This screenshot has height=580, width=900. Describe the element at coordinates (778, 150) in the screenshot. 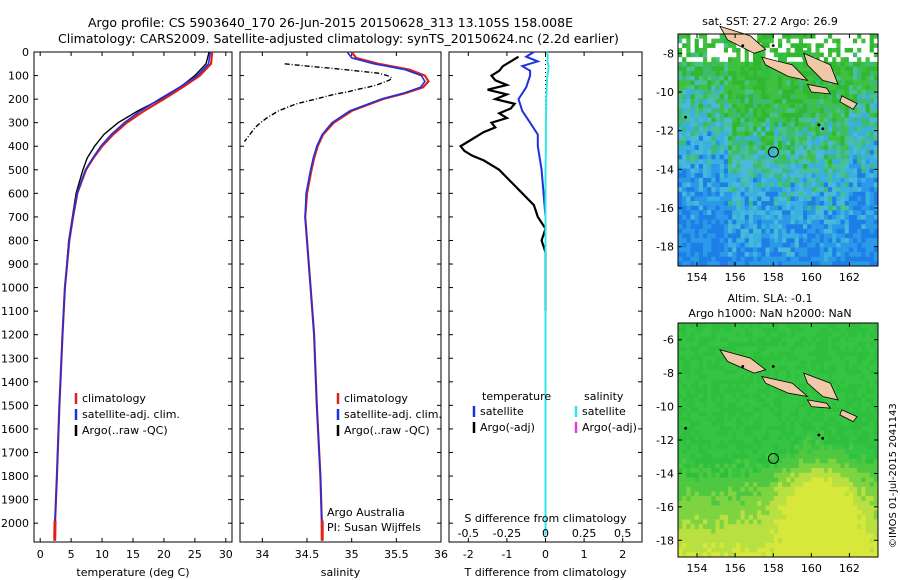

I see `map-frame` at that location.